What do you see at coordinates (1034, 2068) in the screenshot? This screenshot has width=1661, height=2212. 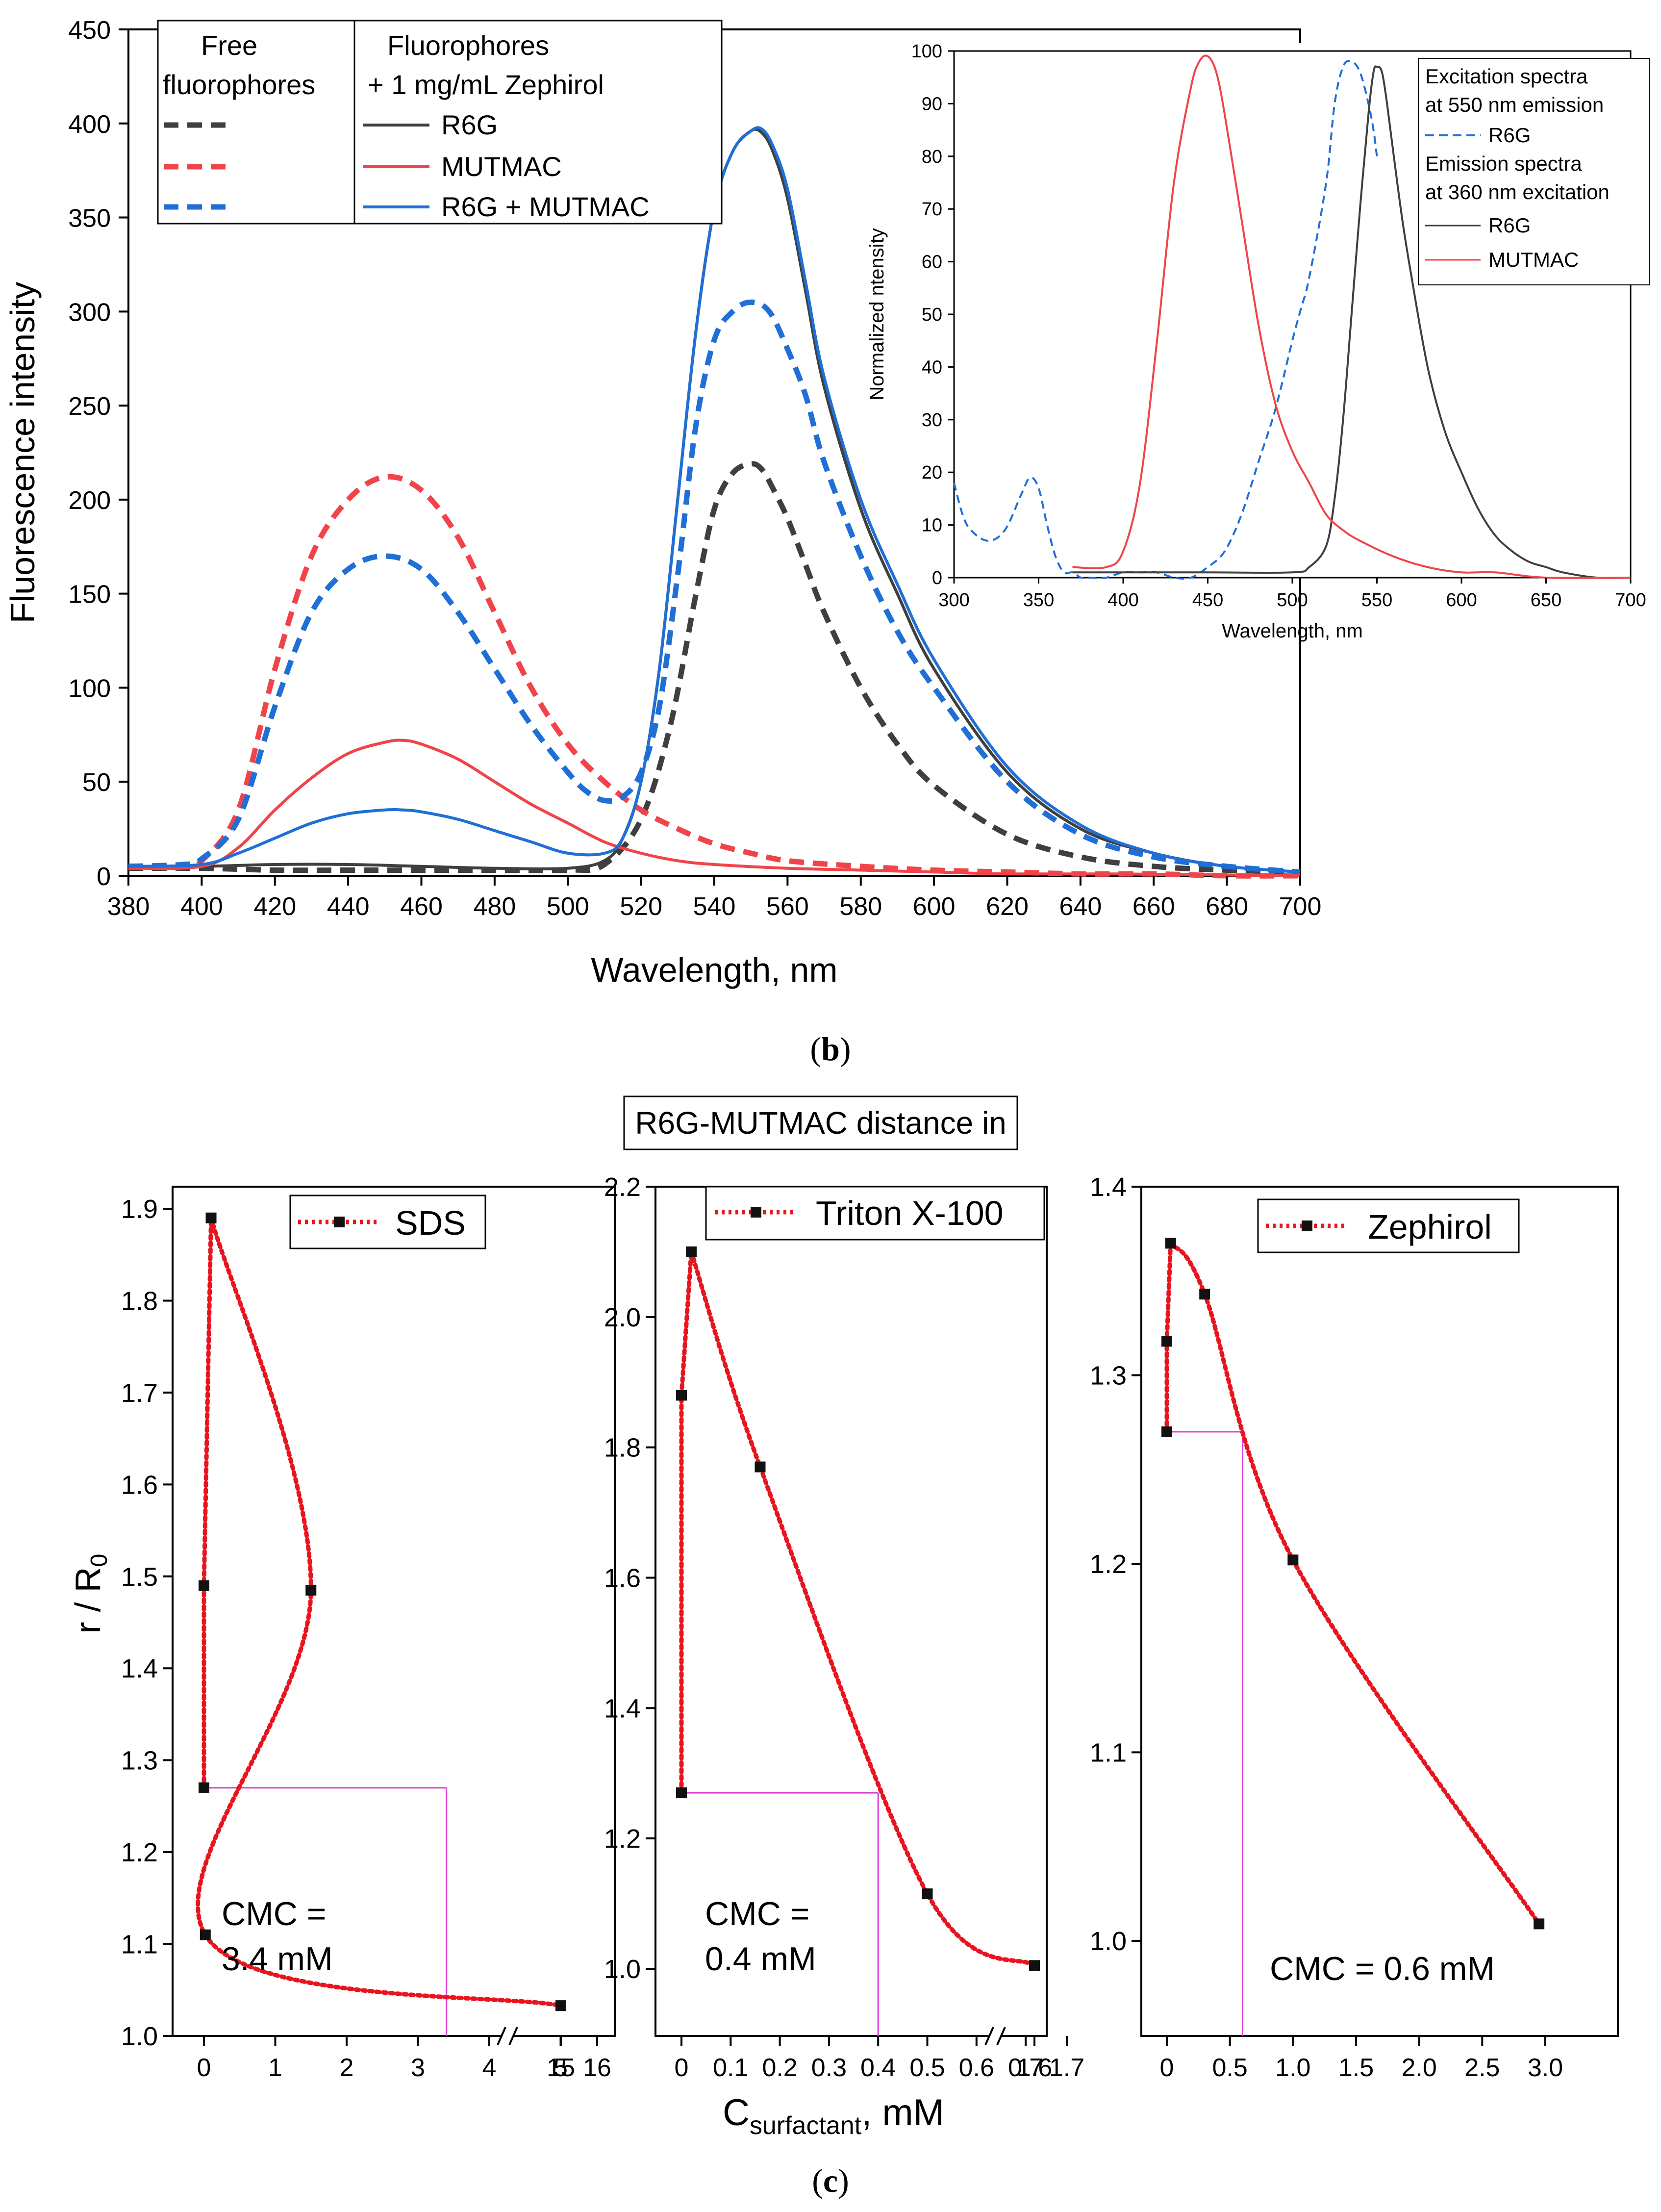 I see `triton-x-tick-label: 1.6` at bounding box center [1034, 2068].